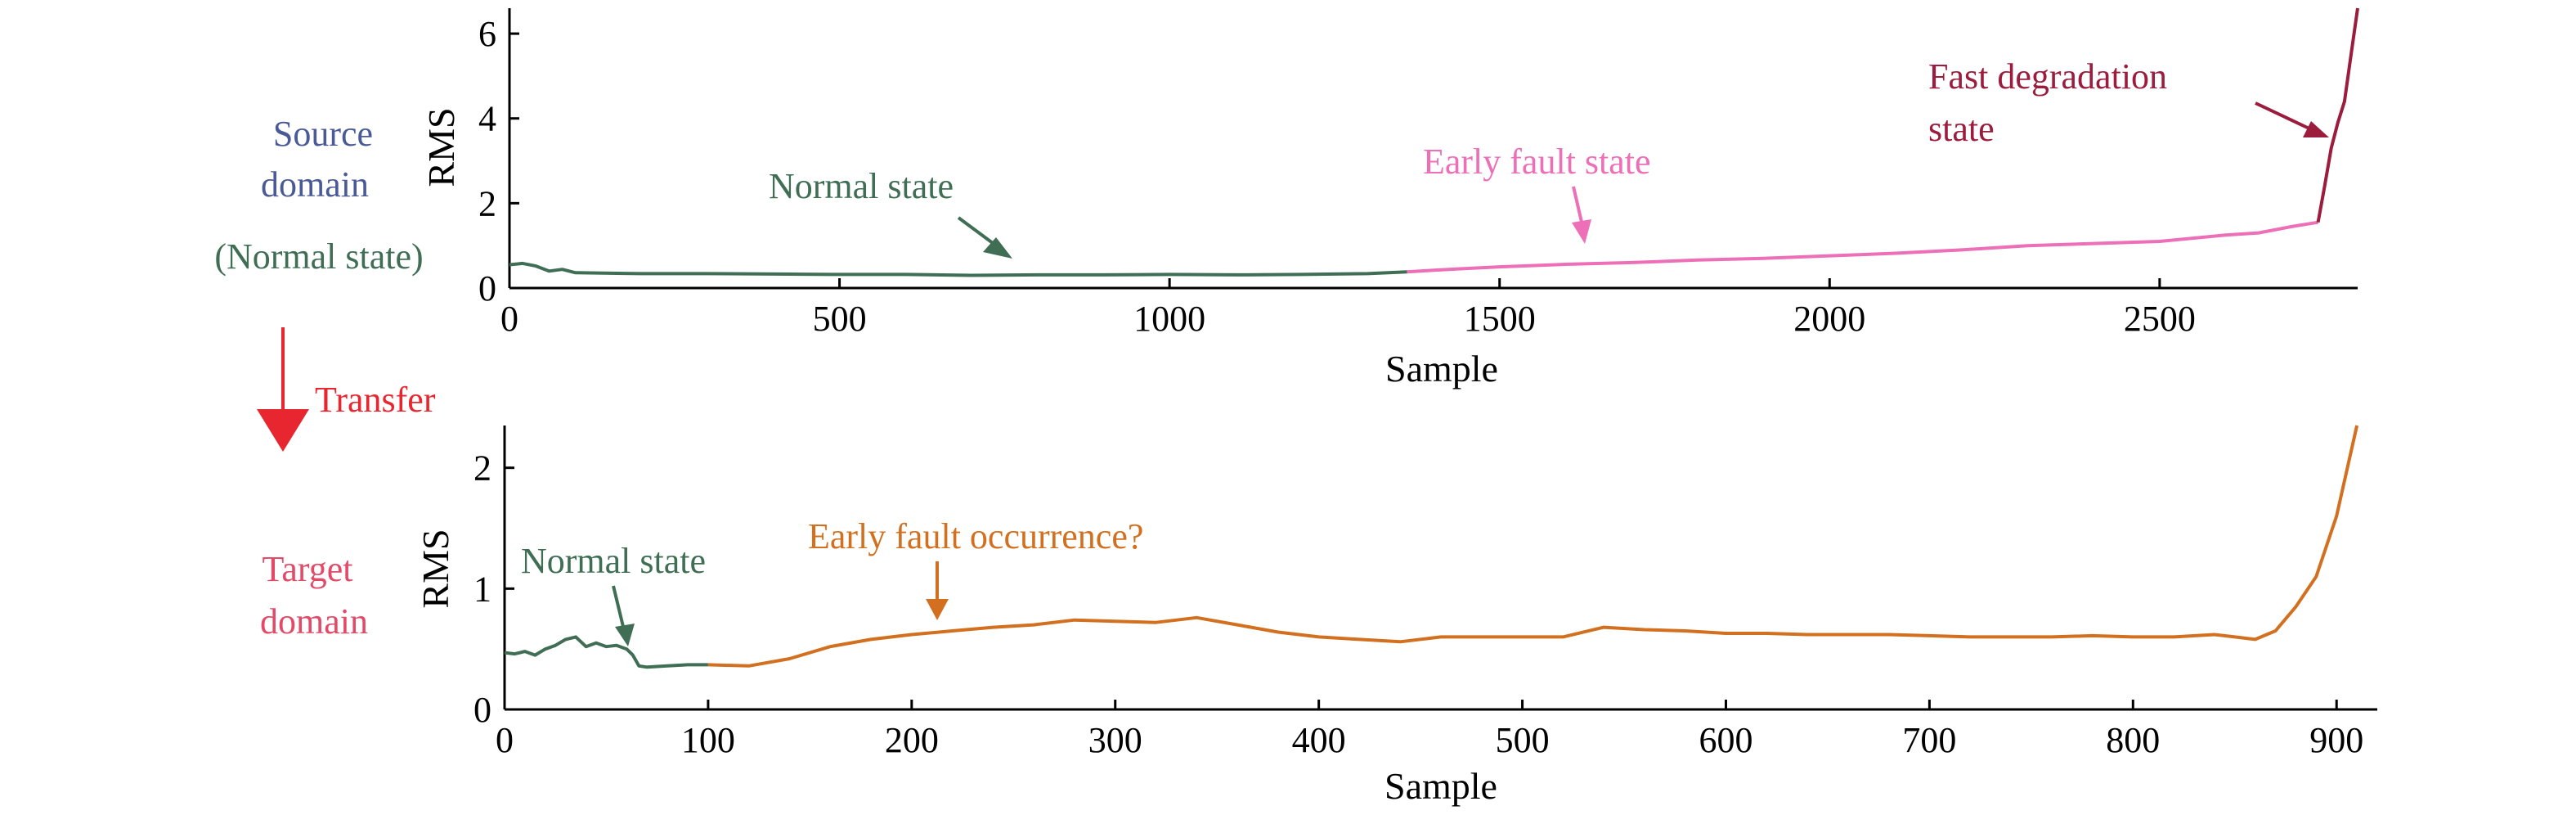 The height and width of the screenshot is (815, 2576). I want to click on source-plot-y-title: RMS, so click(441, 147).